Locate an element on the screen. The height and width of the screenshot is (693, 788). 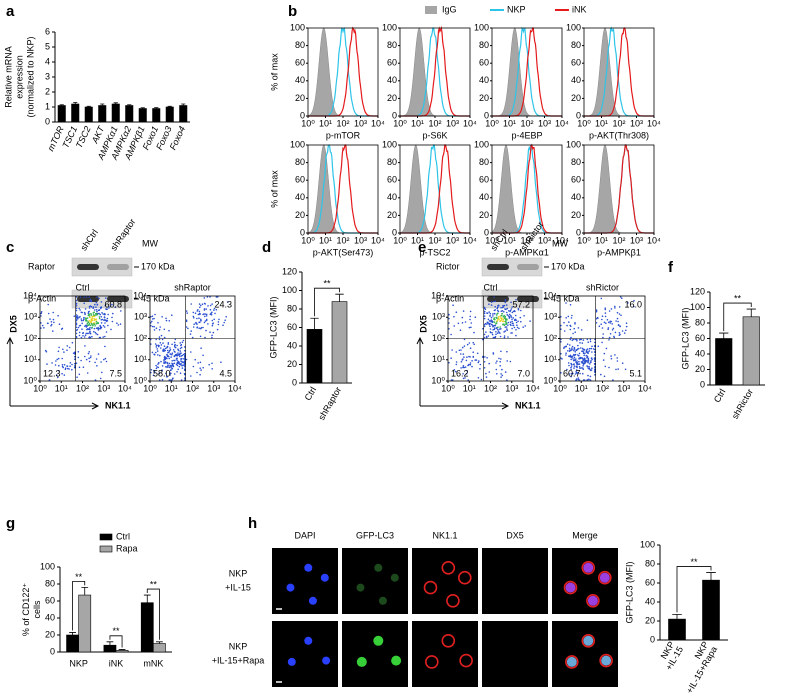
x-tick-label: 10³ is located at coordinates (452, 240).